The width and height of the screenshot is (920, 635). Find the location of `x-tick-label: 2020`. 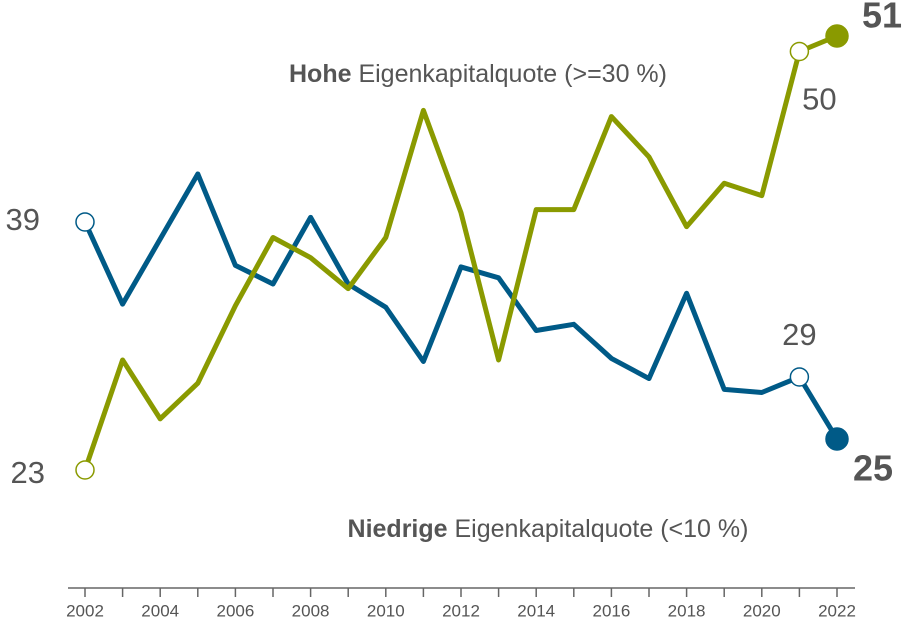

x-tick-label: 2020 is located at coordinates (762, 610).